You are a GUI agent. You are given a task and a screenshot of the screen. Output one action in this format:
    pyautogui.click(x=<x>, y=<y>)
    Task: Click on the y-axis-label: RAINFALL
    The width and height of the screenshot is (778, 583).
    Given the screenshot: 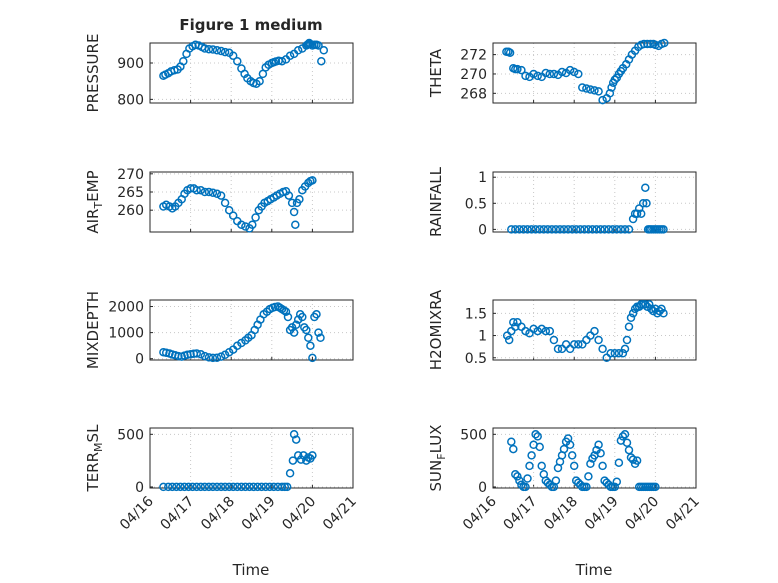 What is the action you would take?
    pyautogui.click(x=436, y=201)
    